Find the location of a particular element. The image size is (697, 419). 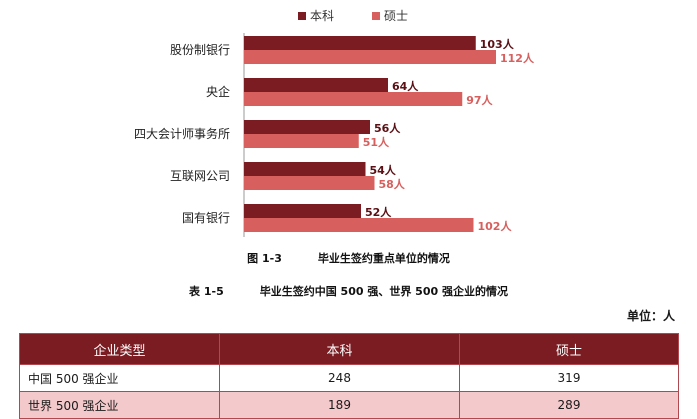

value-label: 102人 is located at coordinates (495, 226).